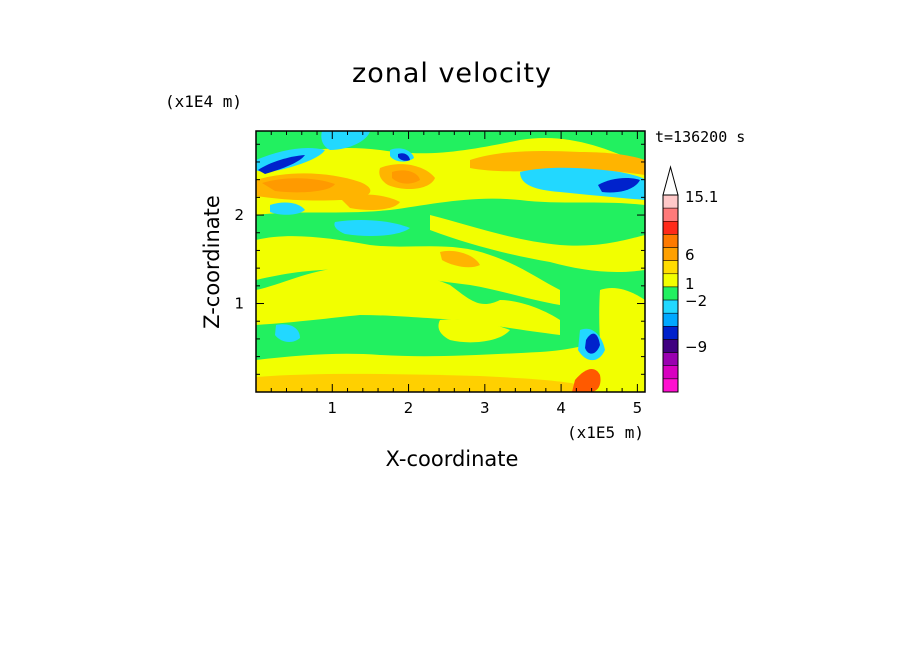 The width and height of the screenshot is (904, 654). I want to click on x-tick-label: 3, so click(485, 408).